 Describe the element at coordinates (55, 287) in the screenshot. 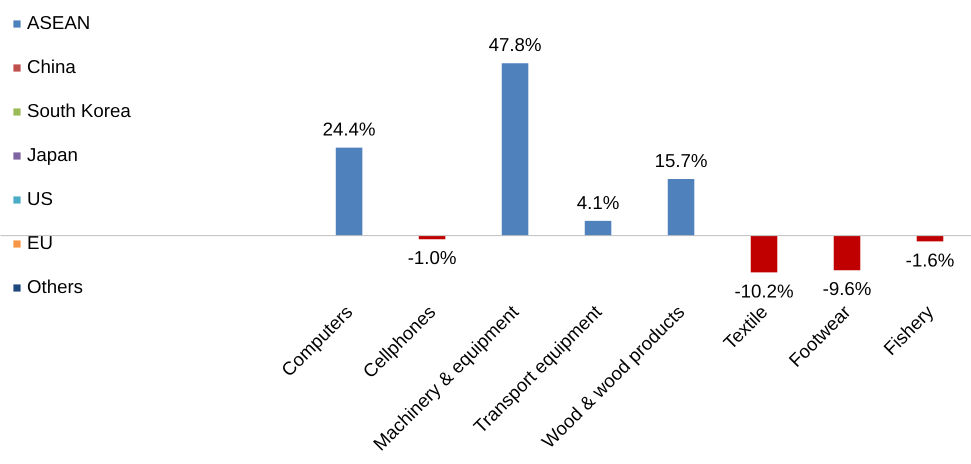

I see `legend-label: Others` at that location.